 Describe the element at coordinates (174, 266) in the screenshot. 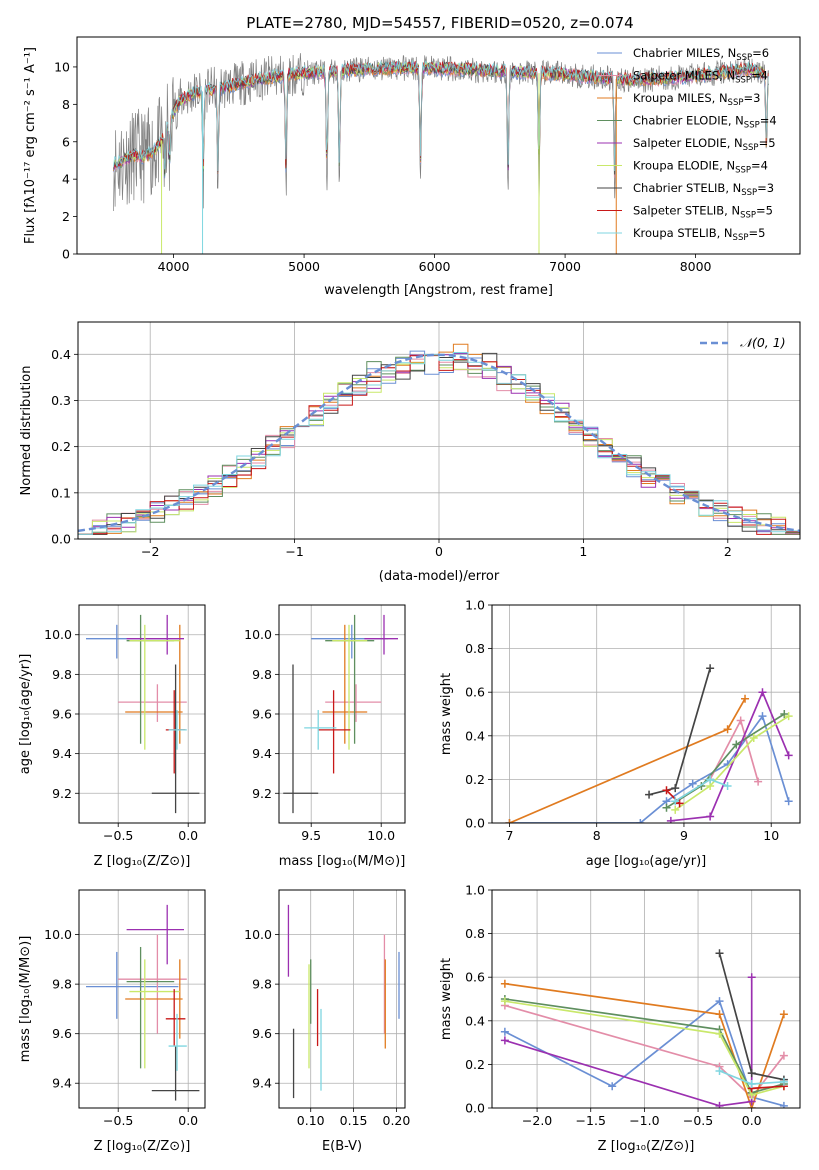

I see `x-tick-label: 4000` at that location.